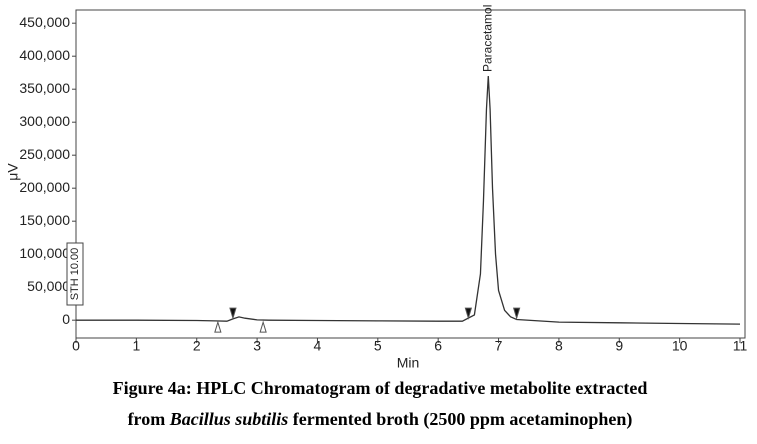  What do you see at coordinates (438, 346) in the screenshot?
I see `x-tick-label: 6` at bounding box center [438, 346].